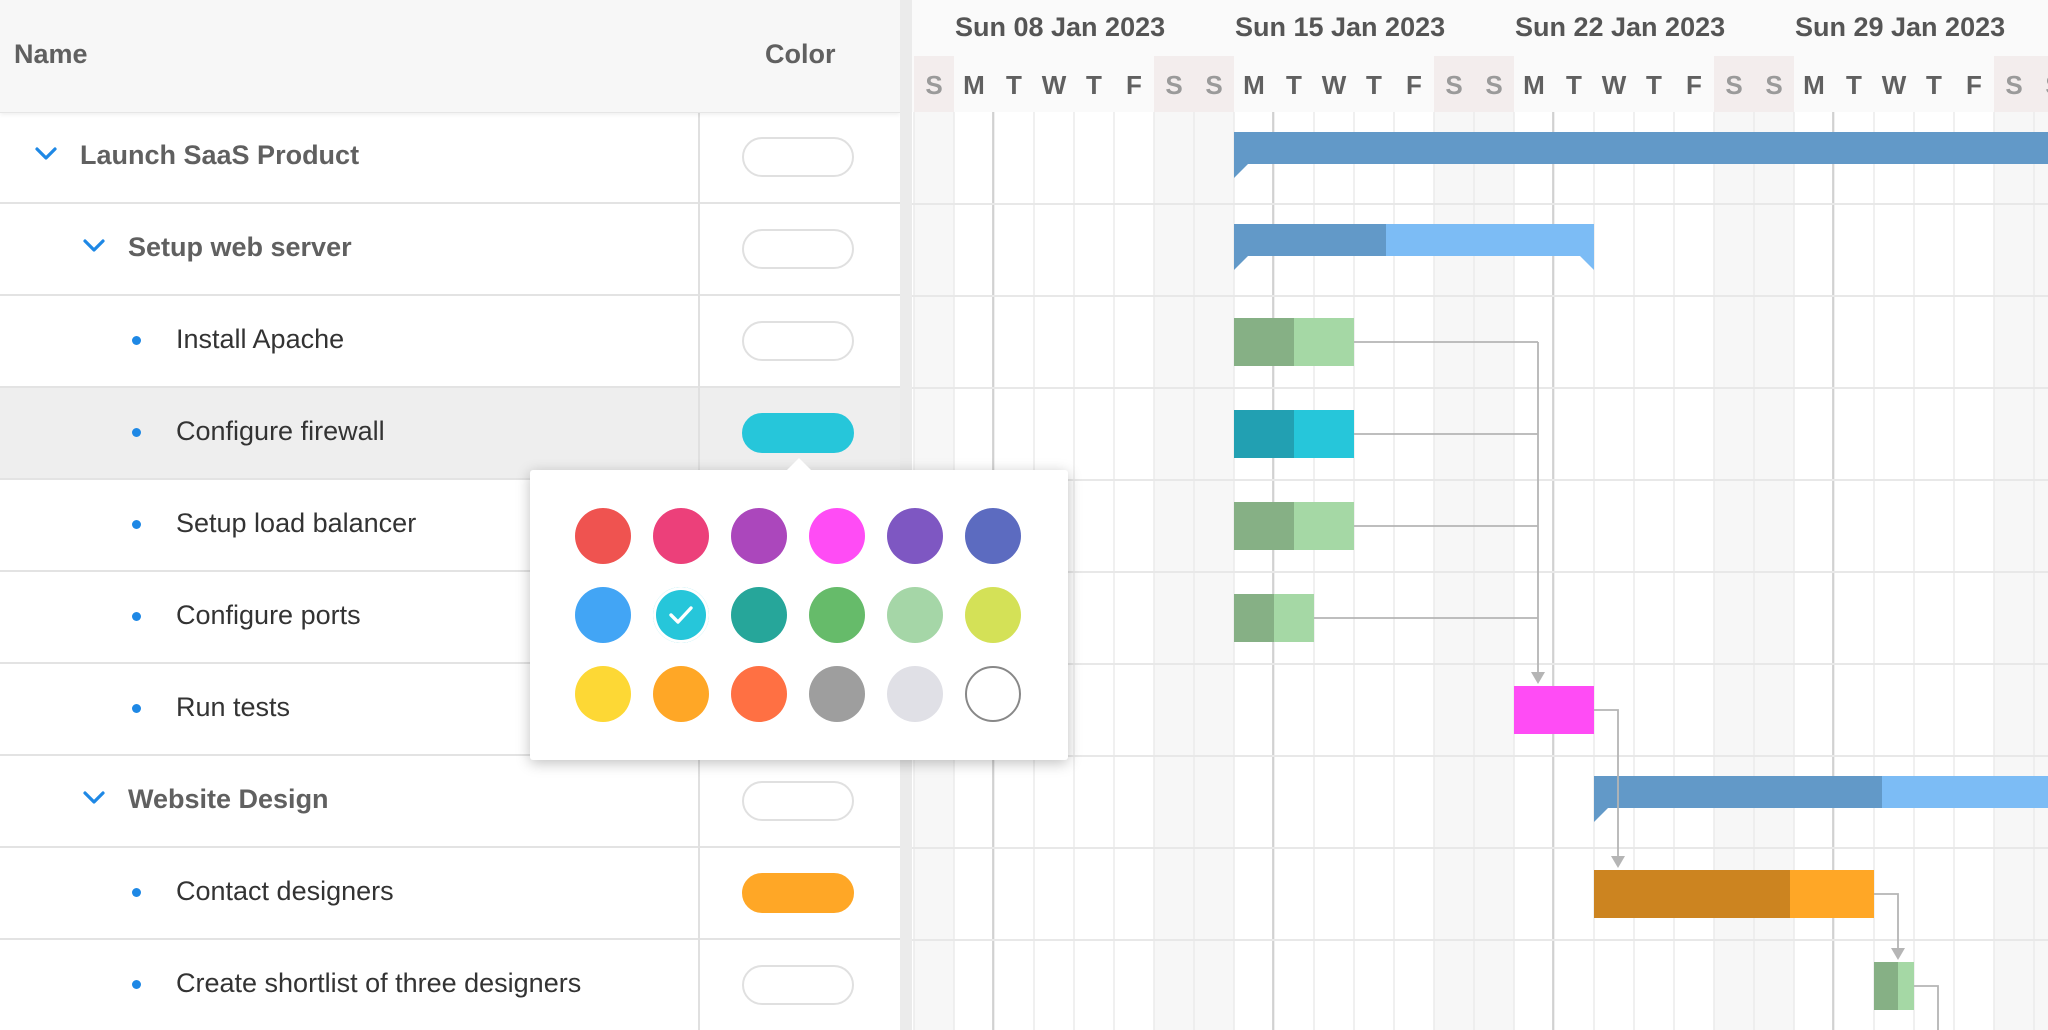 The image size is (2048, 1030). I want to click on task-row: Configure firewall, so click(450, 434).